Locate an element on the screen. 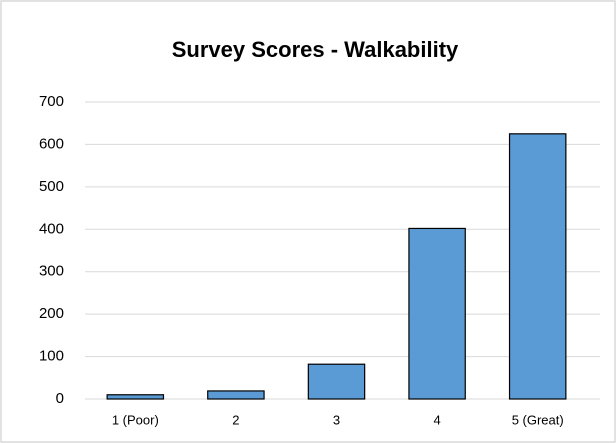 Image resolution: width=616 pixels, height=443 pixels. x-tick-label: 5 (Great) is located at coordinates (538, 419).